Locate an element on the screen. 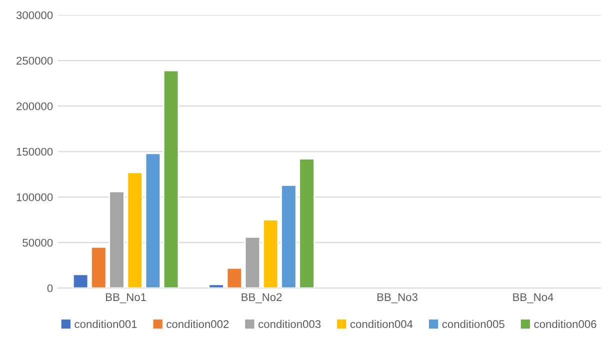 This screenshot has width=610, height=350. y-tick-label: 0 is located at coordinates (50, 288).